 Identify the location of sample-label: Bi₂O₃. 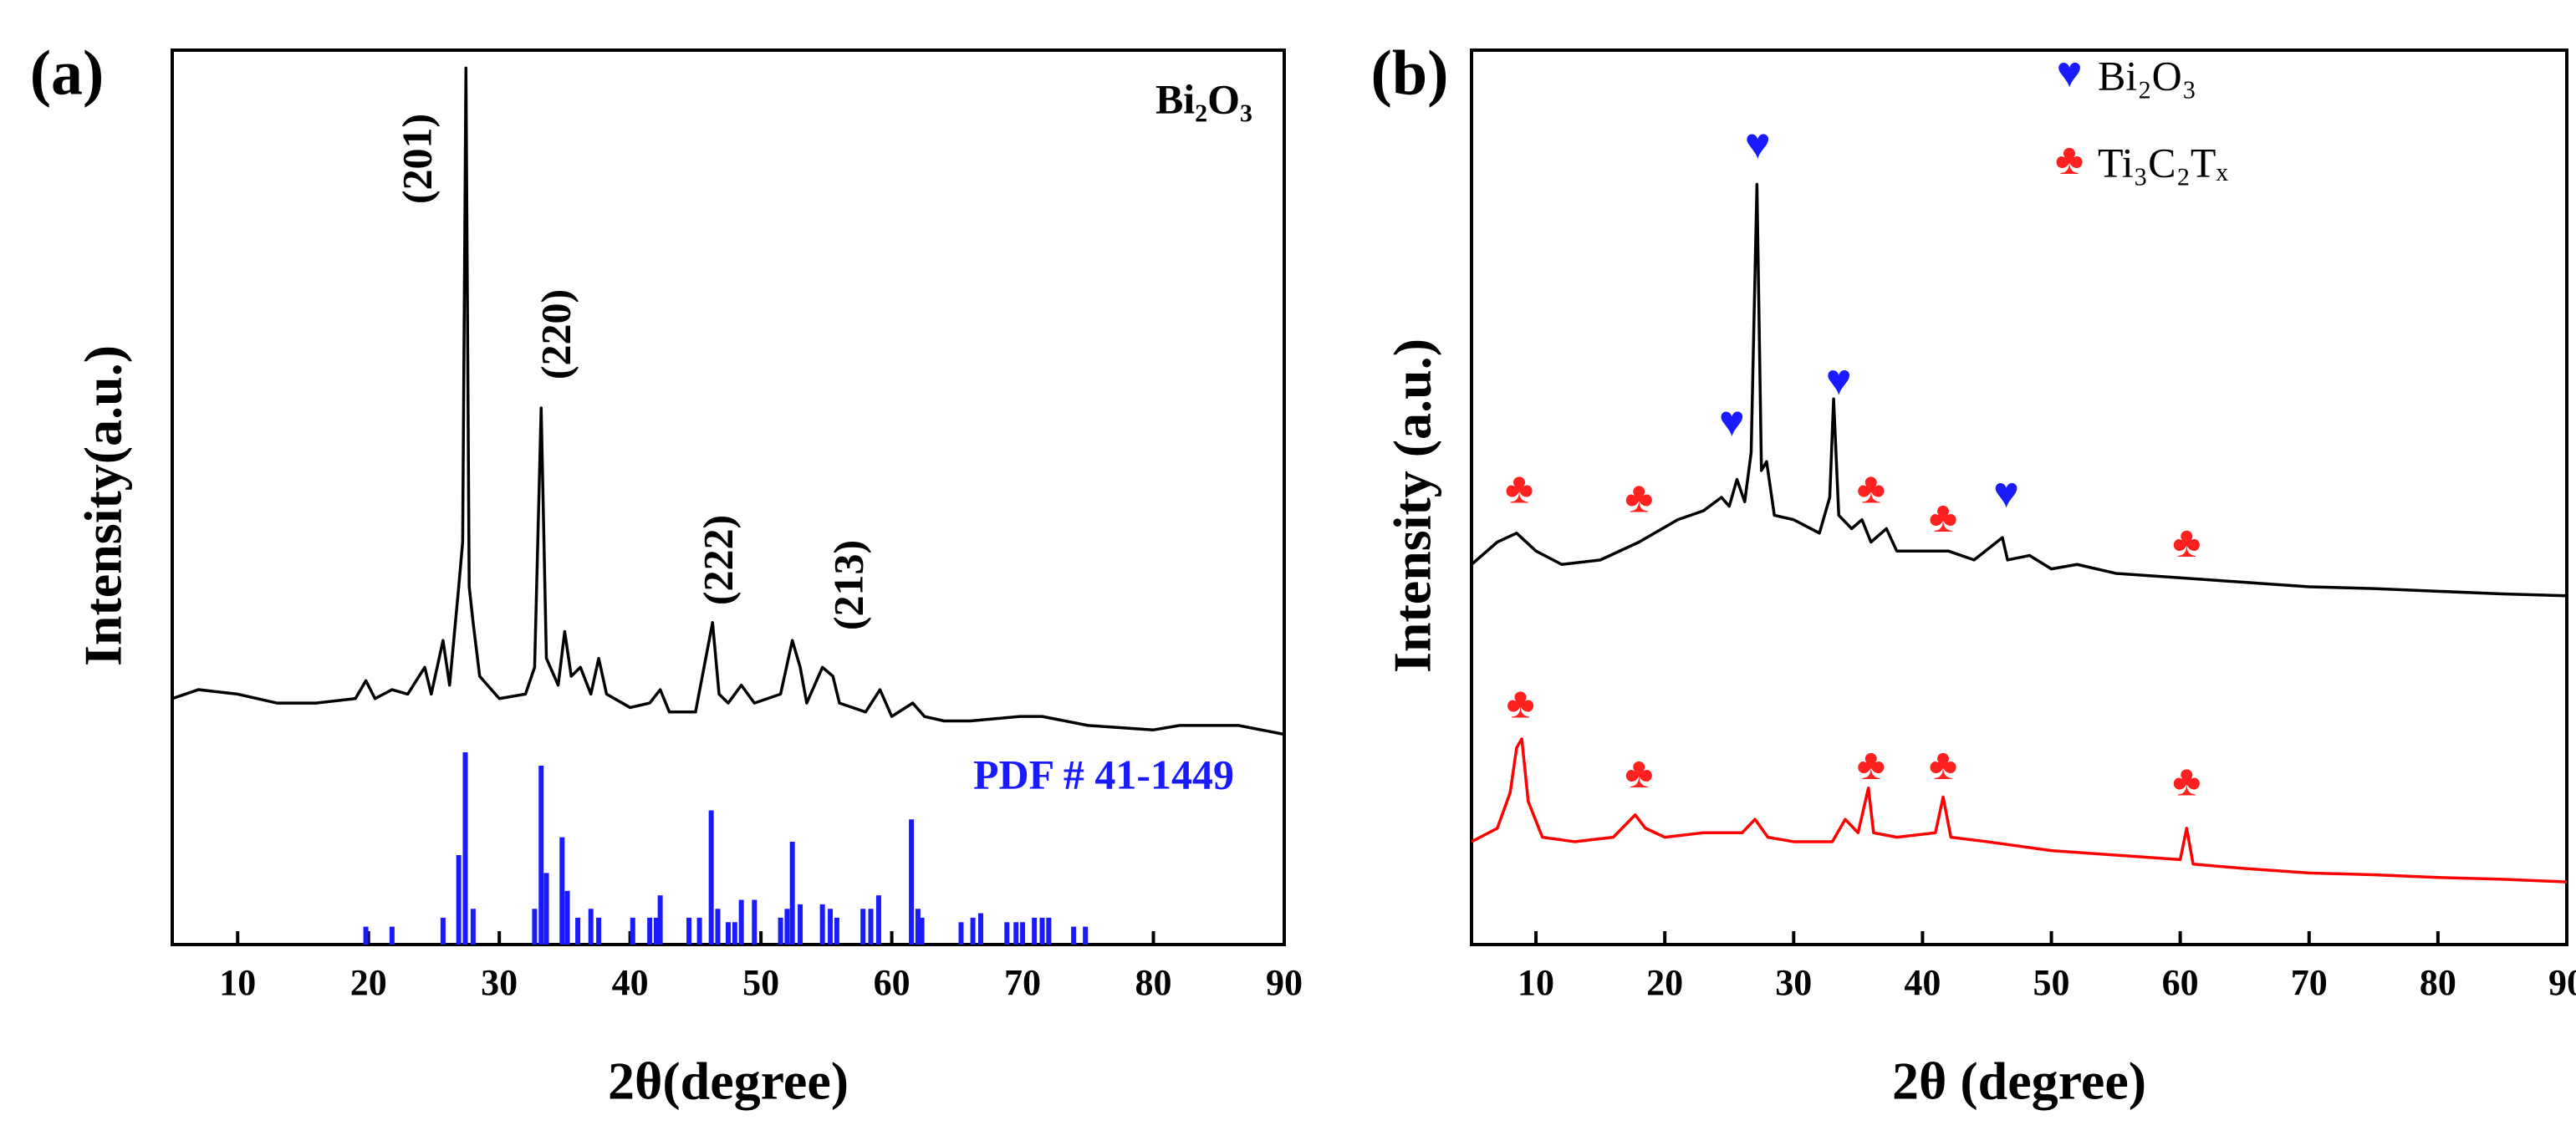
(1203, 99).